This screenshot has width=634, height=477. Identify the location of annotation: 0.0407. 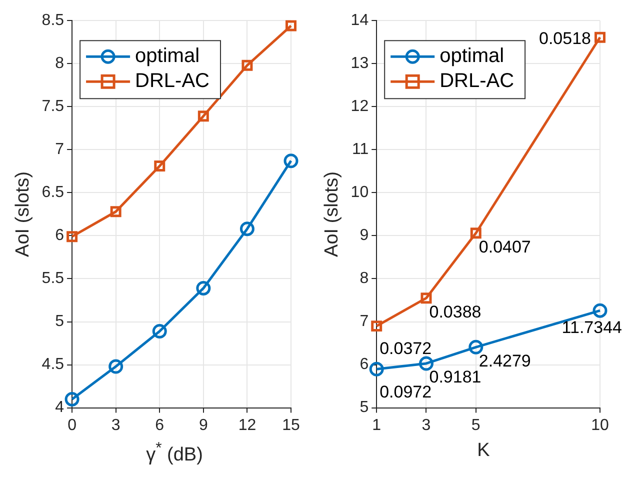
(504, 246).